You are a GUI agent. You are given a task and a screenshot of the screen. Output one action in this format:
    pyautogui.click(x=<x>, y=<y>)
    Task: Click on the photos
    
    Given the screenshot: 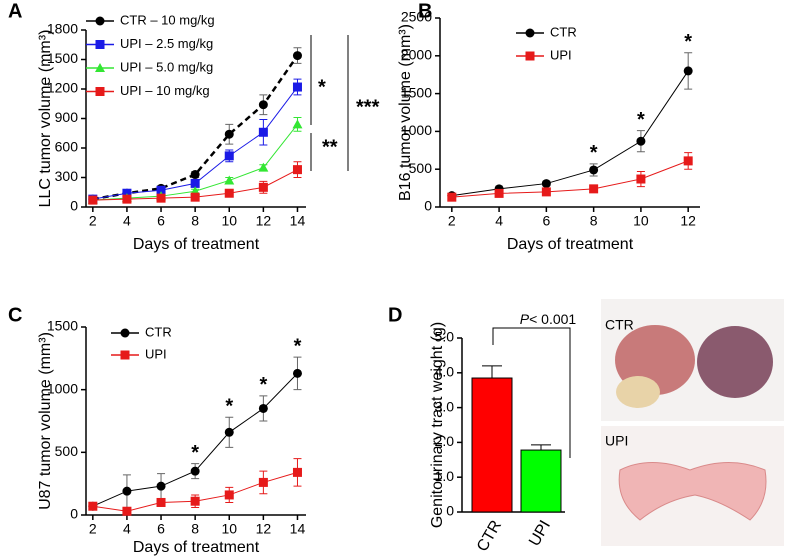 What is the action you would take?
    pyautogui.click(x=692, y=422)
    